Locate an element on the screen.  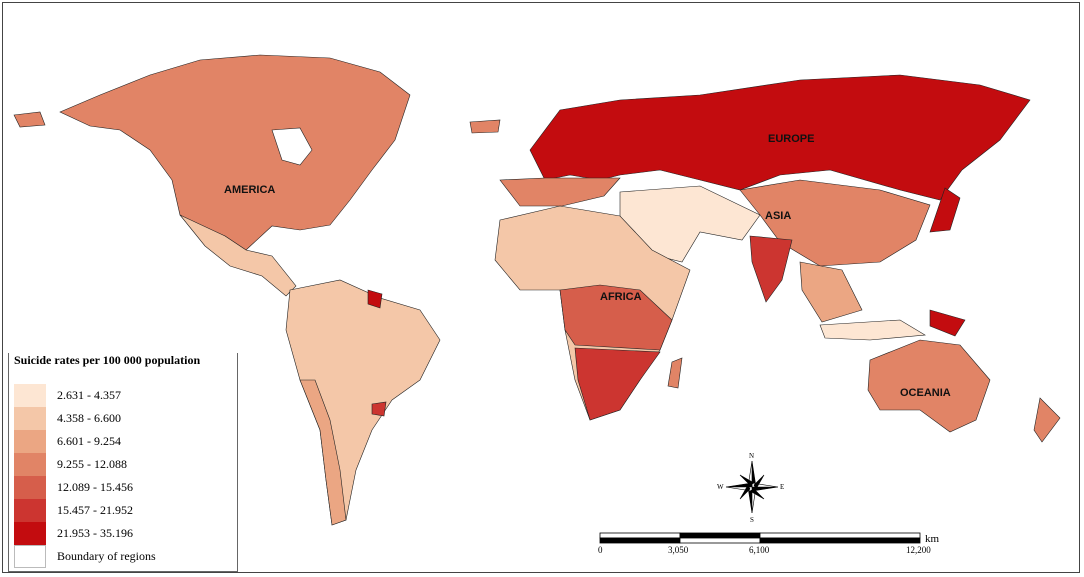
legend-label: 21.953 - 35.196 is located at coordinates (95, 533).